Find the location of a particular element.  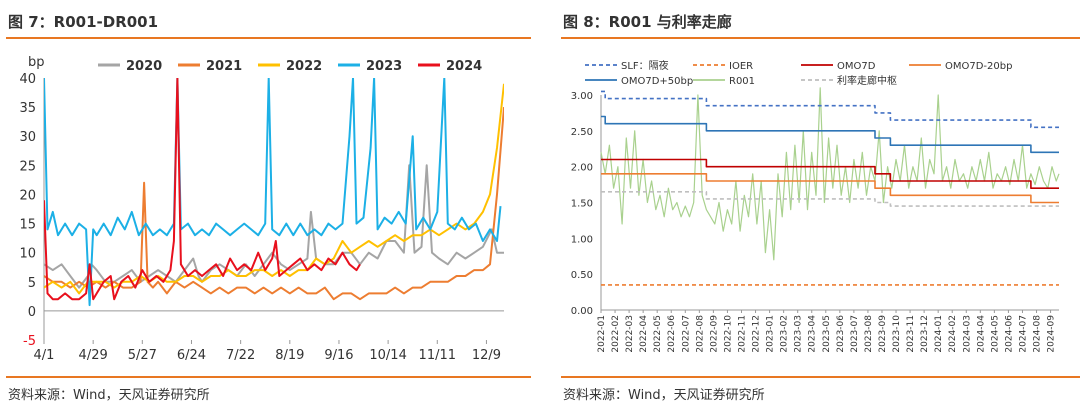

x-tick-label: 2023-04 is located at coordinates (813, 334).